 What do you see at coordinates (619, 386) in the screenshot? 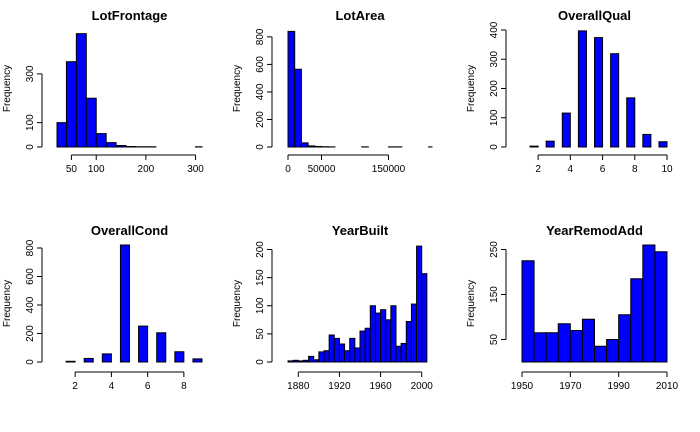
I see `x-tick-label: 1990` at bounding box center [619, 386].